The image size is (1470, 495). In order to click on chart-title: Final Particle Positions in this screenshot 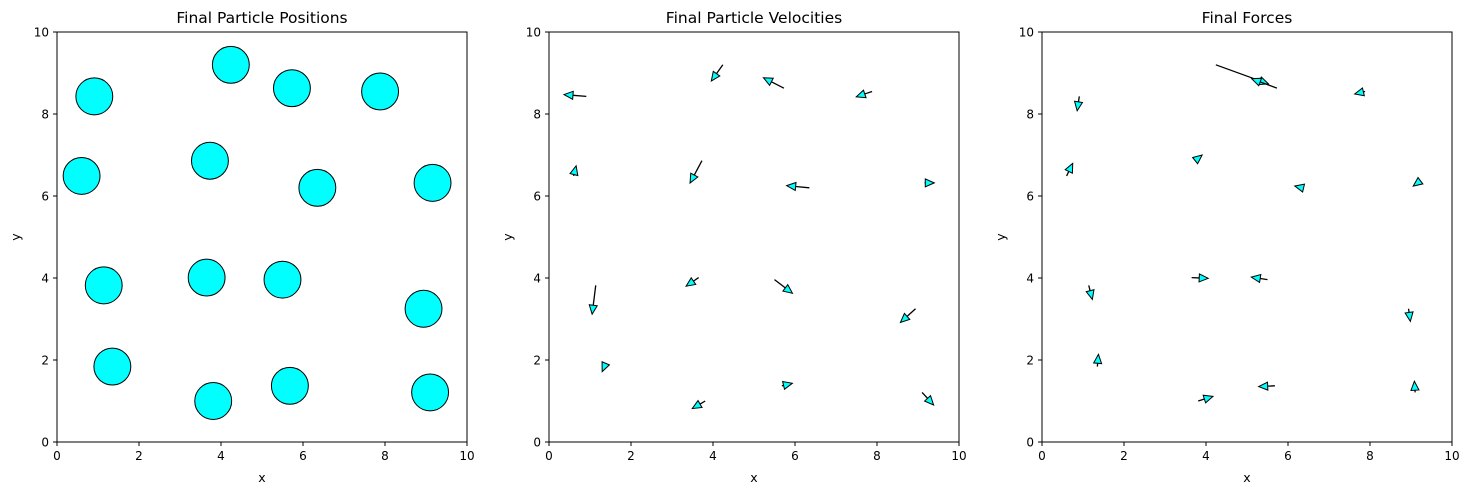, I will do `click(261, 18)`.